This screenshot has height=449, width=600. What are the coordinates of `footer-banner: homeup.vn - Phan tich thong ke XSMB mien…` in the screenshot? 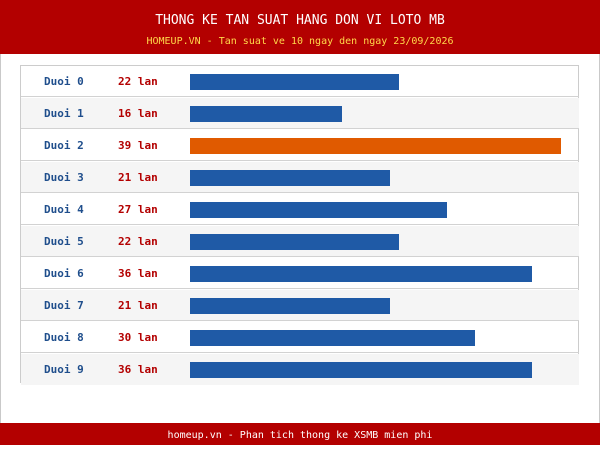 It's located at (300, 434).